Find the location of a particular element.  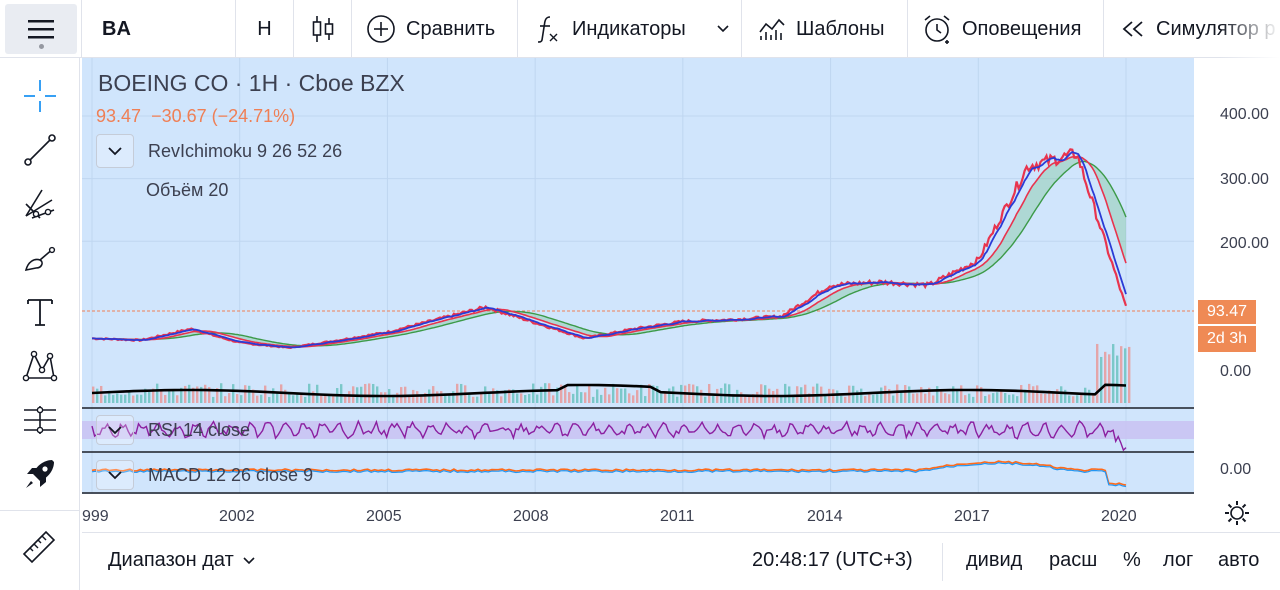

candlestick-icon is located at coordinates (322, 29).